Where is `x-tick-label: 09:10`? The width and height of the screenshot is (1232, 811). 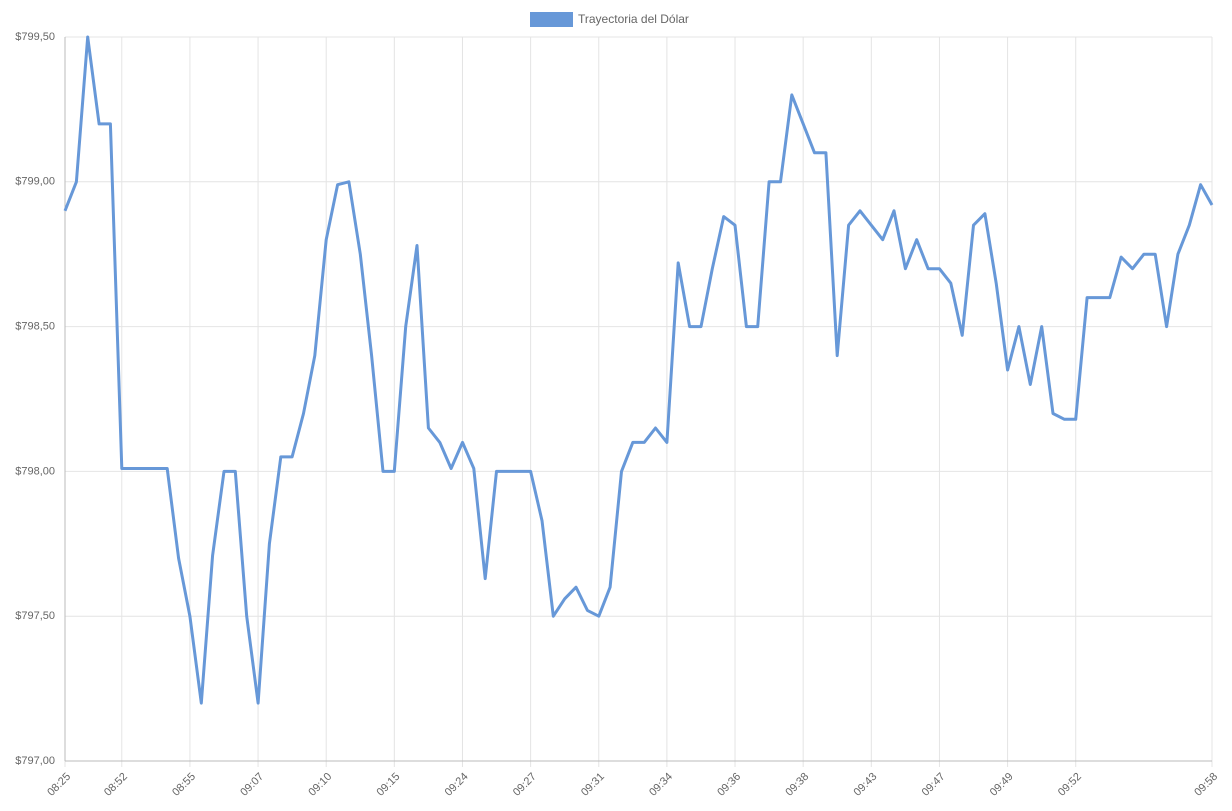
x-tick-label: 09:10 is located at coordinates (320, 785).